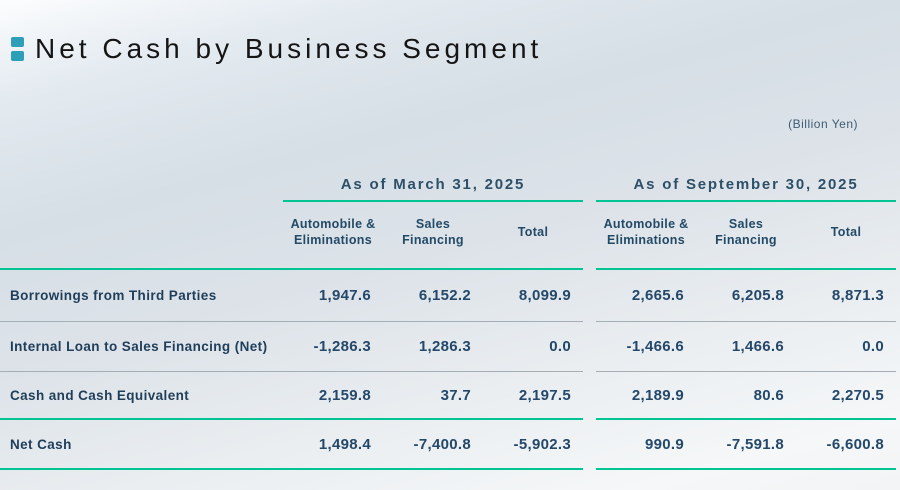 The height and width of the screenshot is (490, 900). What do you see at coordinates (823, 124) in the screenshot?
I see `unit-note: (Billion Yen)` at bounding box center [823, 124].